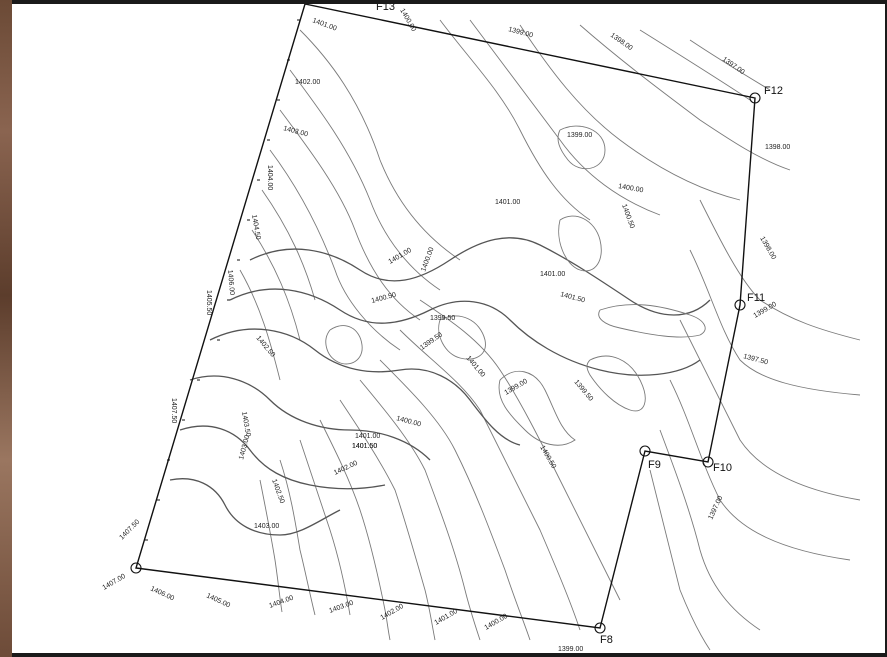 The width and height of the screenshot is (887, 657). Describe the element at coordinates (218, 600) in the screenshot. I see `elevation-label: 1405.00` at that location.